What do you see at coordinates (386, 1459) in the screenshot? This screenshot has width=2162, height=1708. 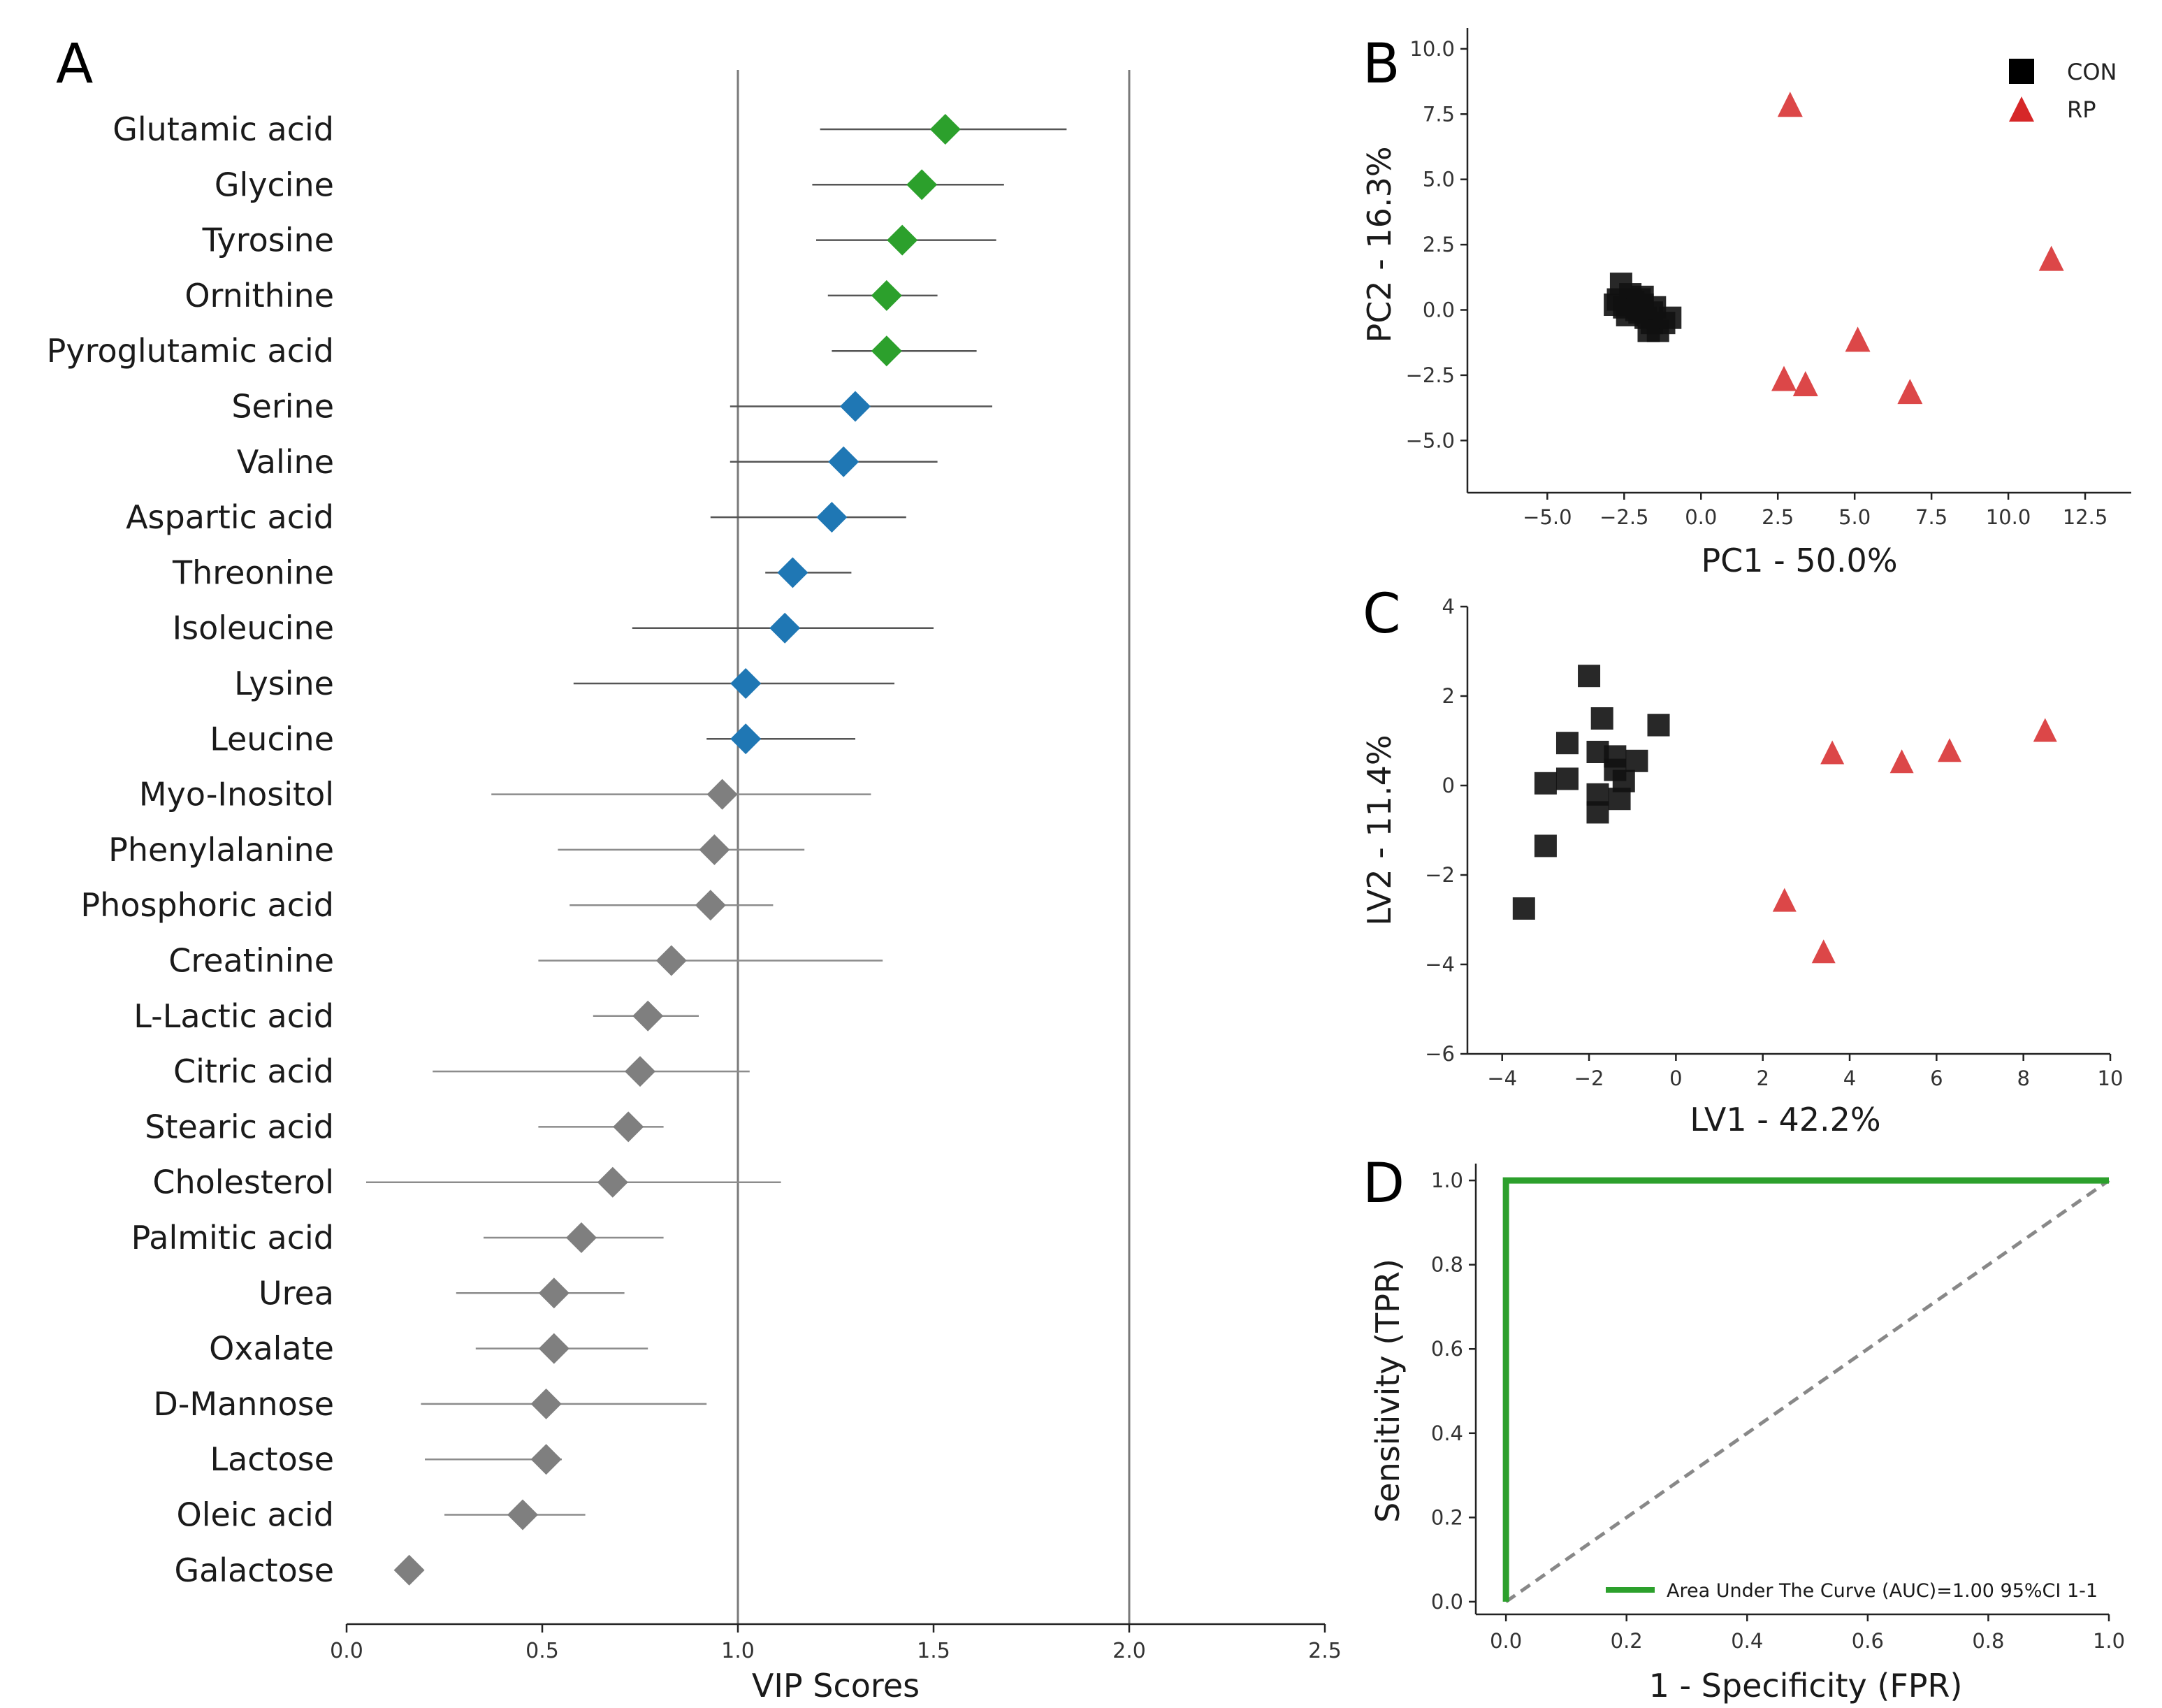 I see `vip-row: Lactose` at bounding box center [386, 1459].